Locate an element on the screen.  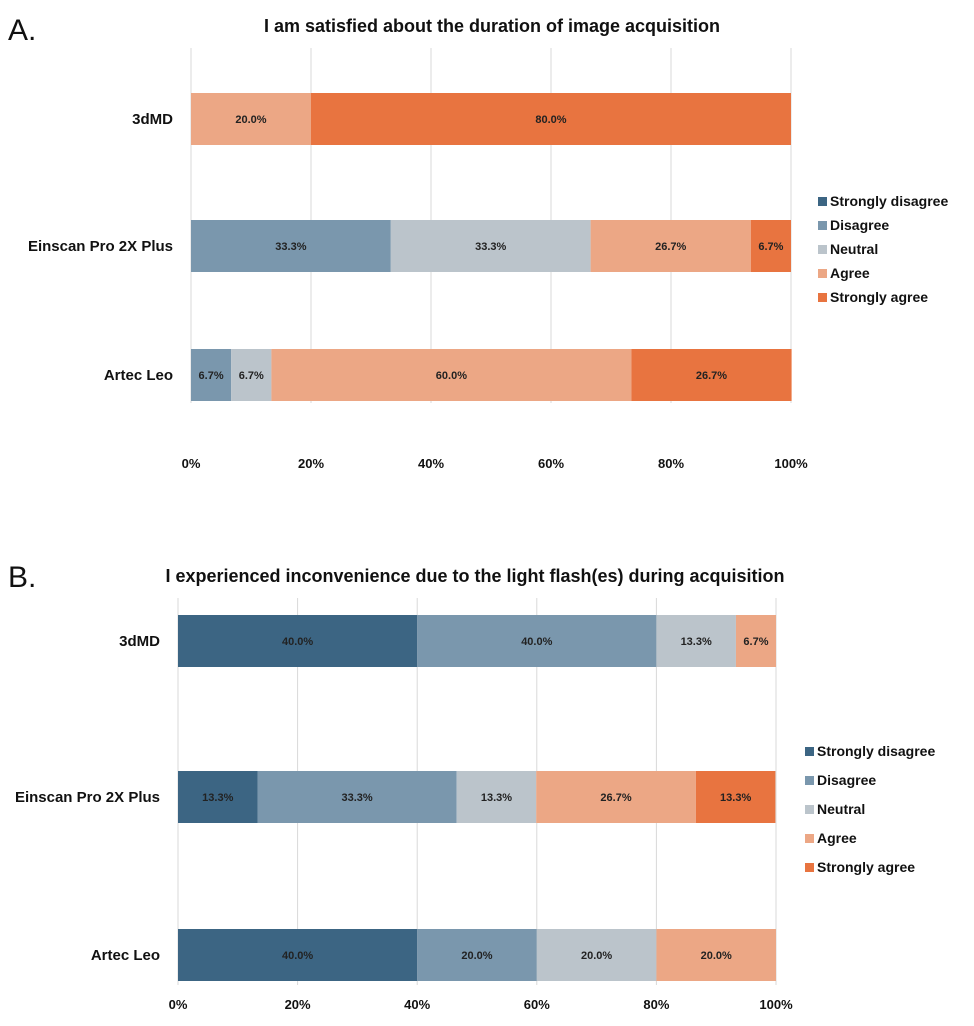
data-label-3dmd-strongly-agree: 80.0% is located at coordinates (550, 120).